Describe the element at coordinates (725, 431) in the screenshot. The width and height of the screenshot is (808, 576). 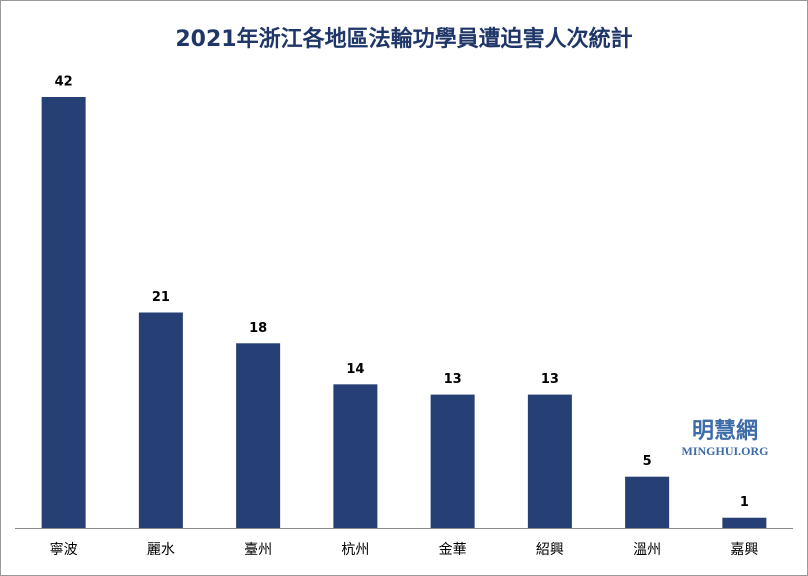
I see `watermark-name: 明慧網` at that location.